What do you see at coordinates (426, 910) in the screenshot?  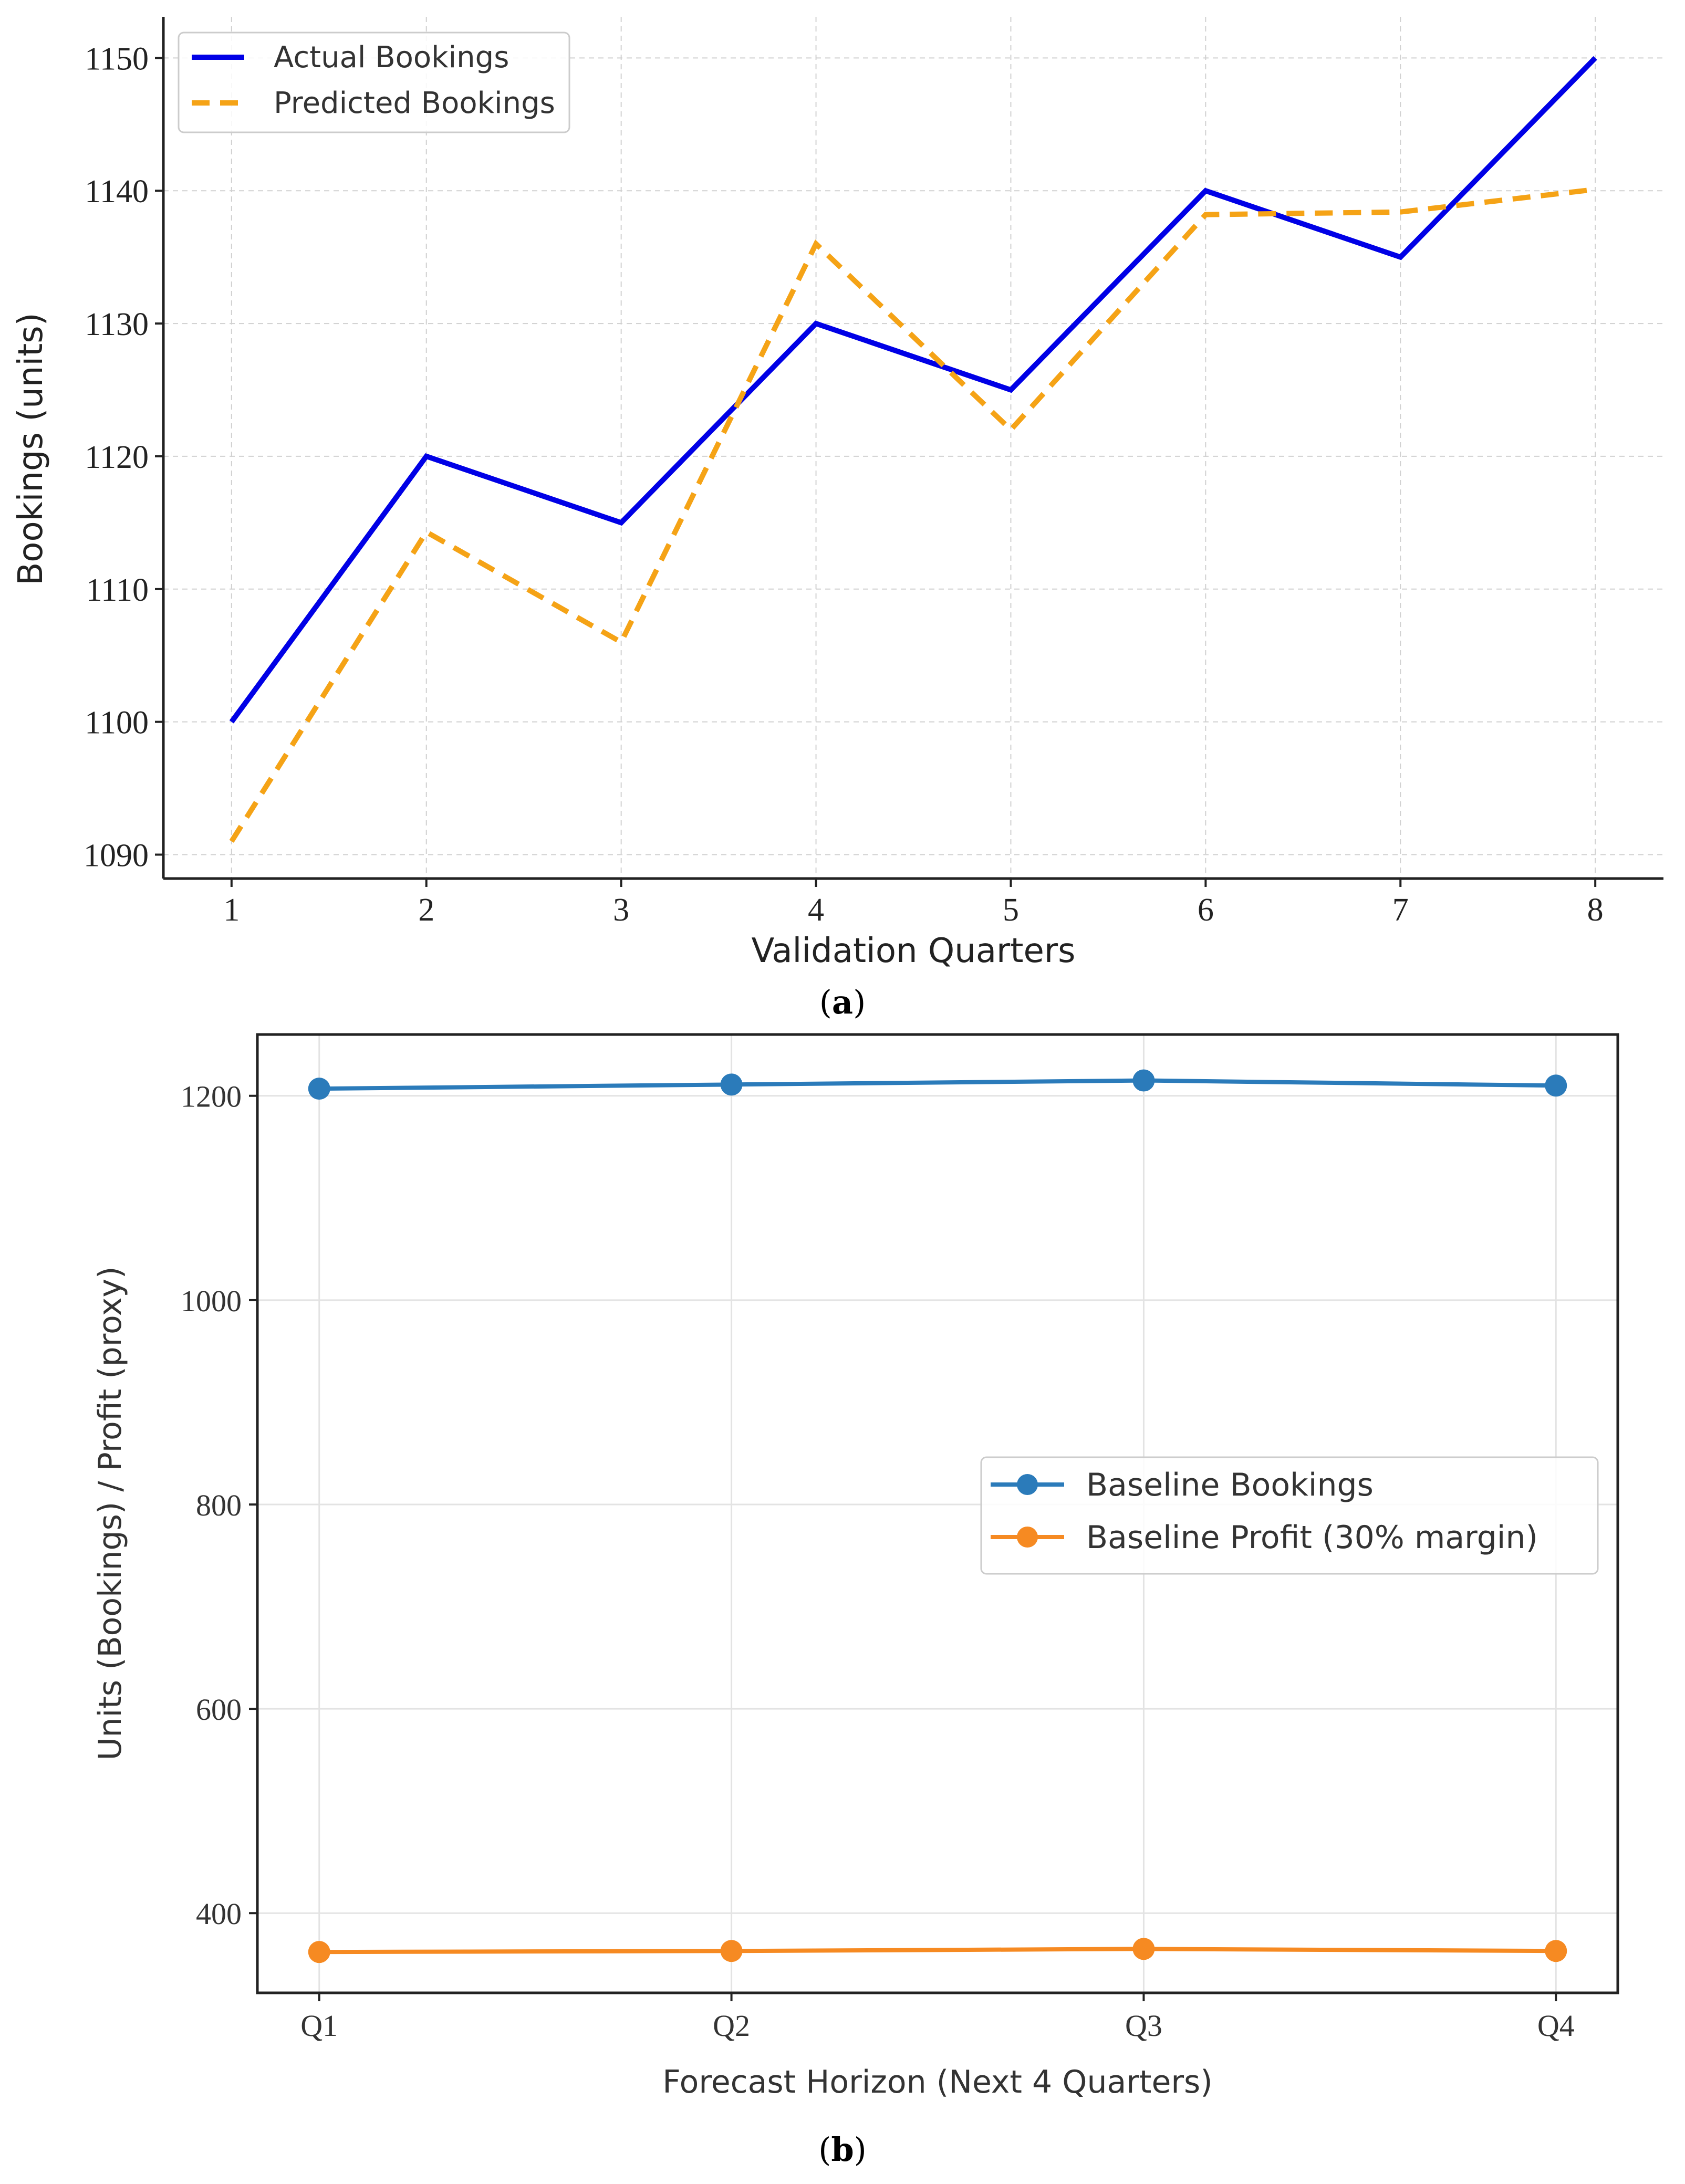 I see `chart-a-x-tick-label: 2` at bounding box center [426, 910].